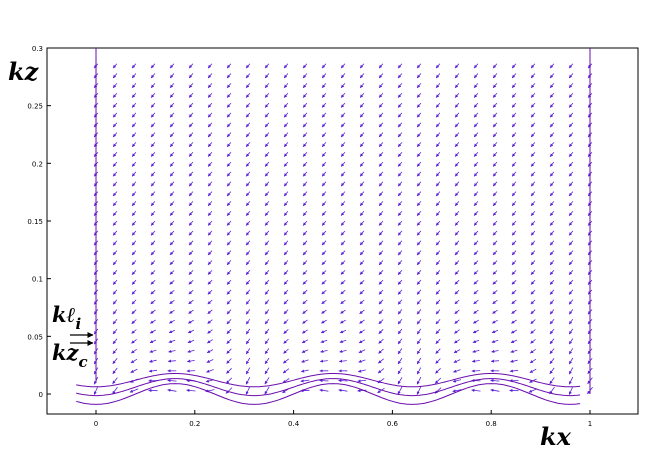 The width and height of the screenshot is (654, 461). What do you see at coordinates (35, 337) in the screenshot?
I see `y-tick-label: 0.05` at bounding box center [35, 337].